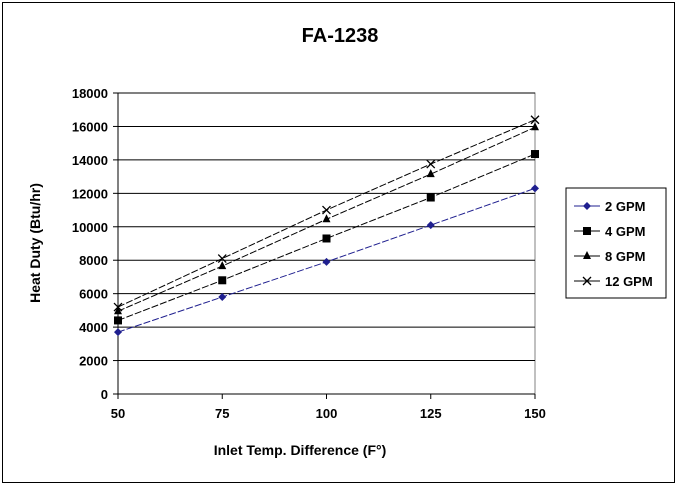  I want to click on y-tick-label: 8000, so click(93, 260).